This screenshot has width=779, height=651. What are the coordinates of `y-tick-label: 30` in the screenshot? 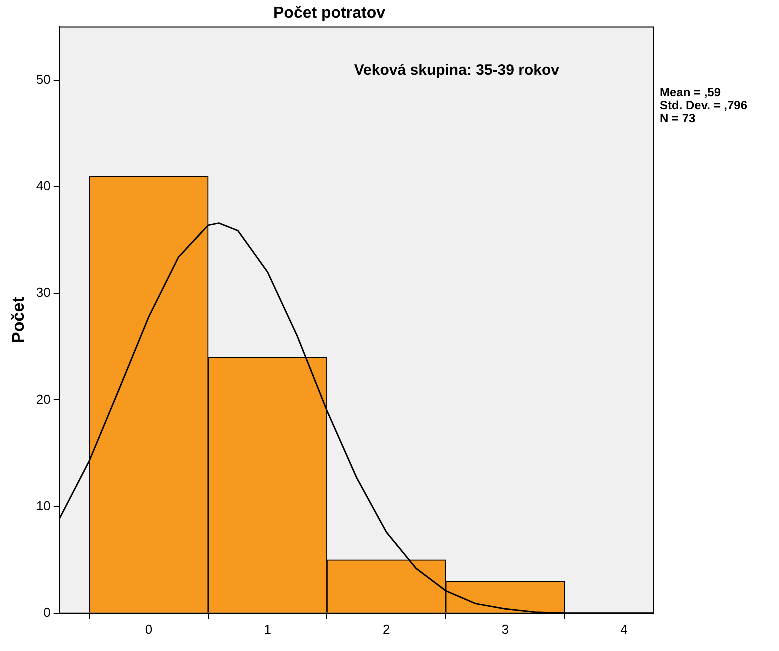 It's located at (43, 292).